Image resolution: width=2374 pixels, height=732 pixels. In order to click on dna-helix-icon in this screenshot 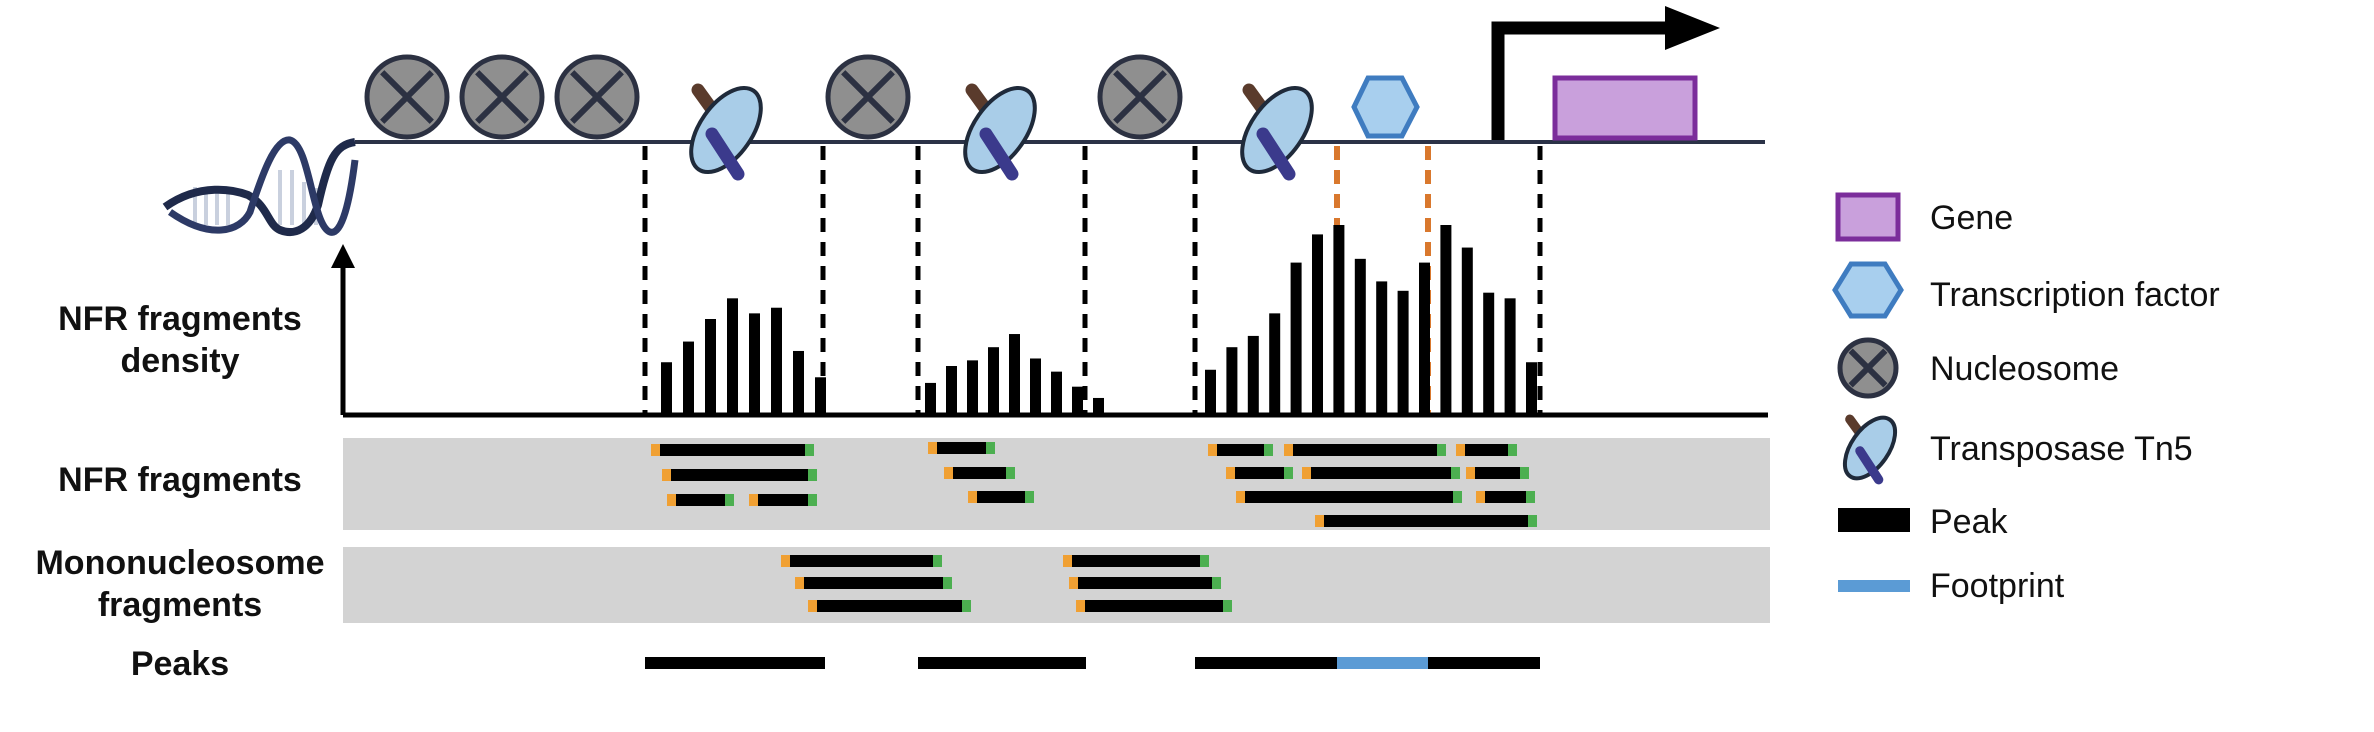, I will do `click(260, 186)`.